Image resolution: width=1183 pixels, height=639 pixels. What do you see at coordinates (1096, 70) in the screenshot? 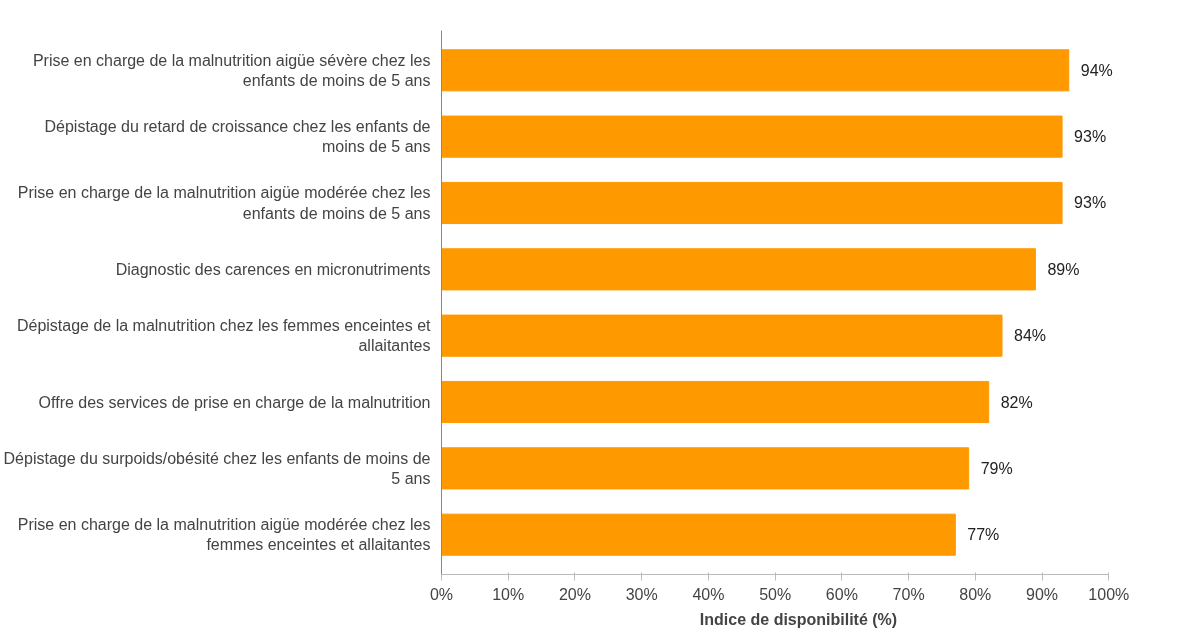
I see `data-label: 94%` at bounding box center [1096, 70].